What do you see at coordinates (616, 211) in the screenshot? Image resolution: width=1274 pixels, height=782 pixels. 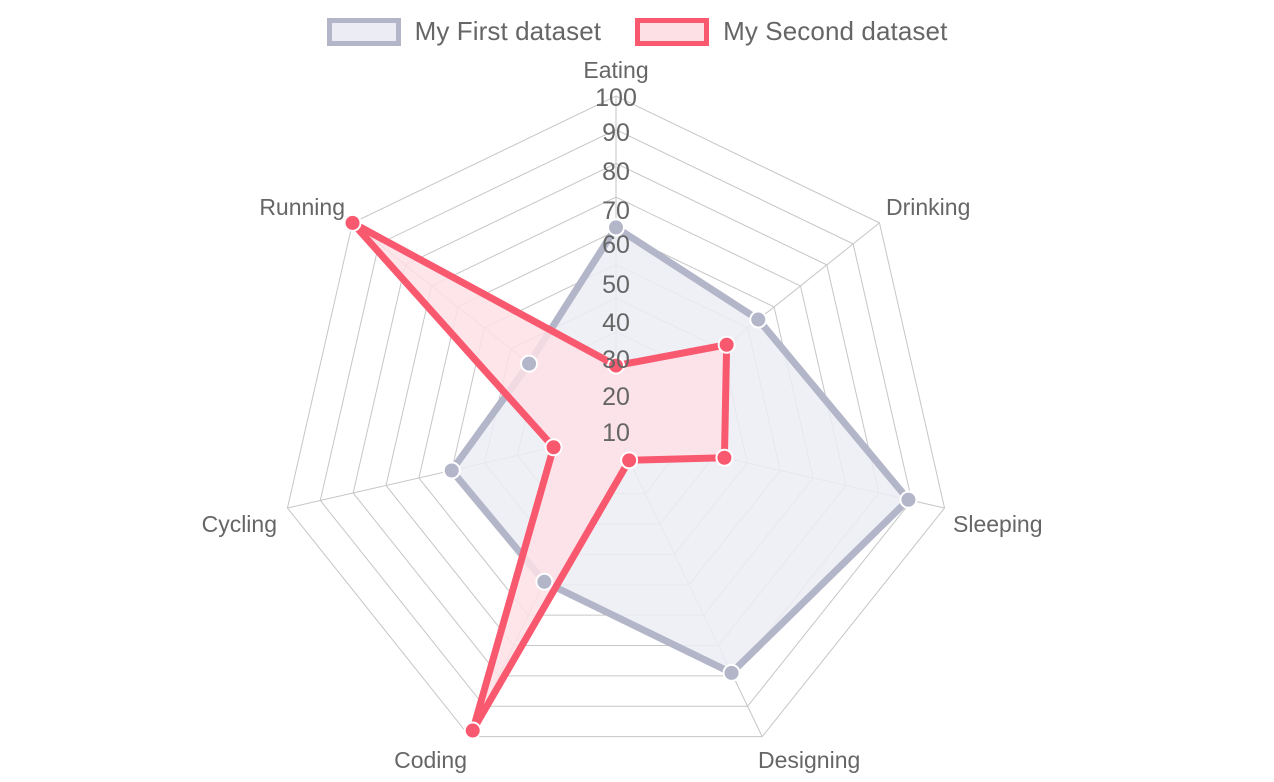 I see `tick-label-70: 70` at bounding box center [616, 211].